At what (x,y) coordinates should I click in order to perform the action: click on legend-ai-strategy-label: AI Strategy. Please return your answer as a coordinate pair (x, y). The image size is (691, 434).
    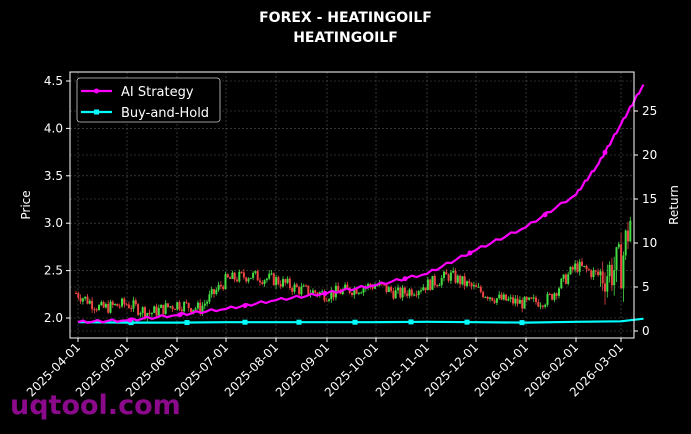
    Looking at the image, I should click on (157, 92).